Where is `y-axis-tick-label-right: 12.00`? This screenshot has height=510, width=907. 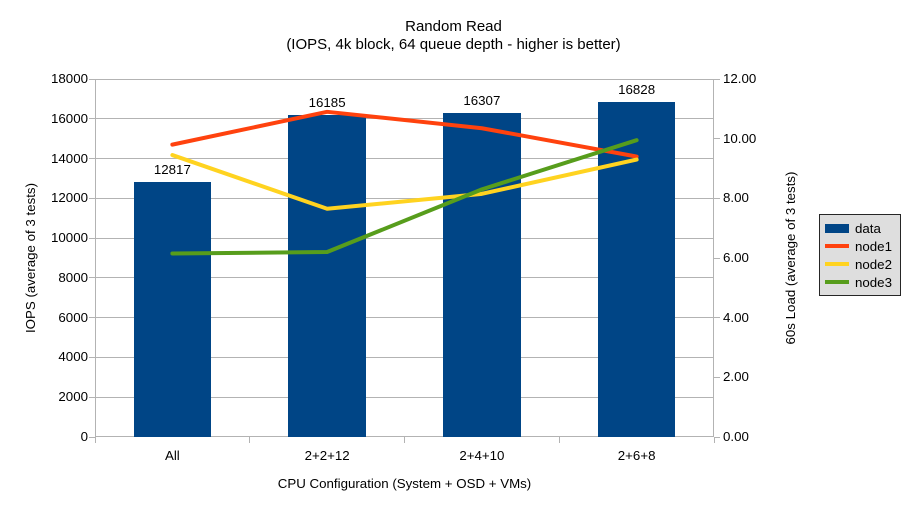 y-axis-tick-label-right: 12.00 is located at coordinates (740, 78).